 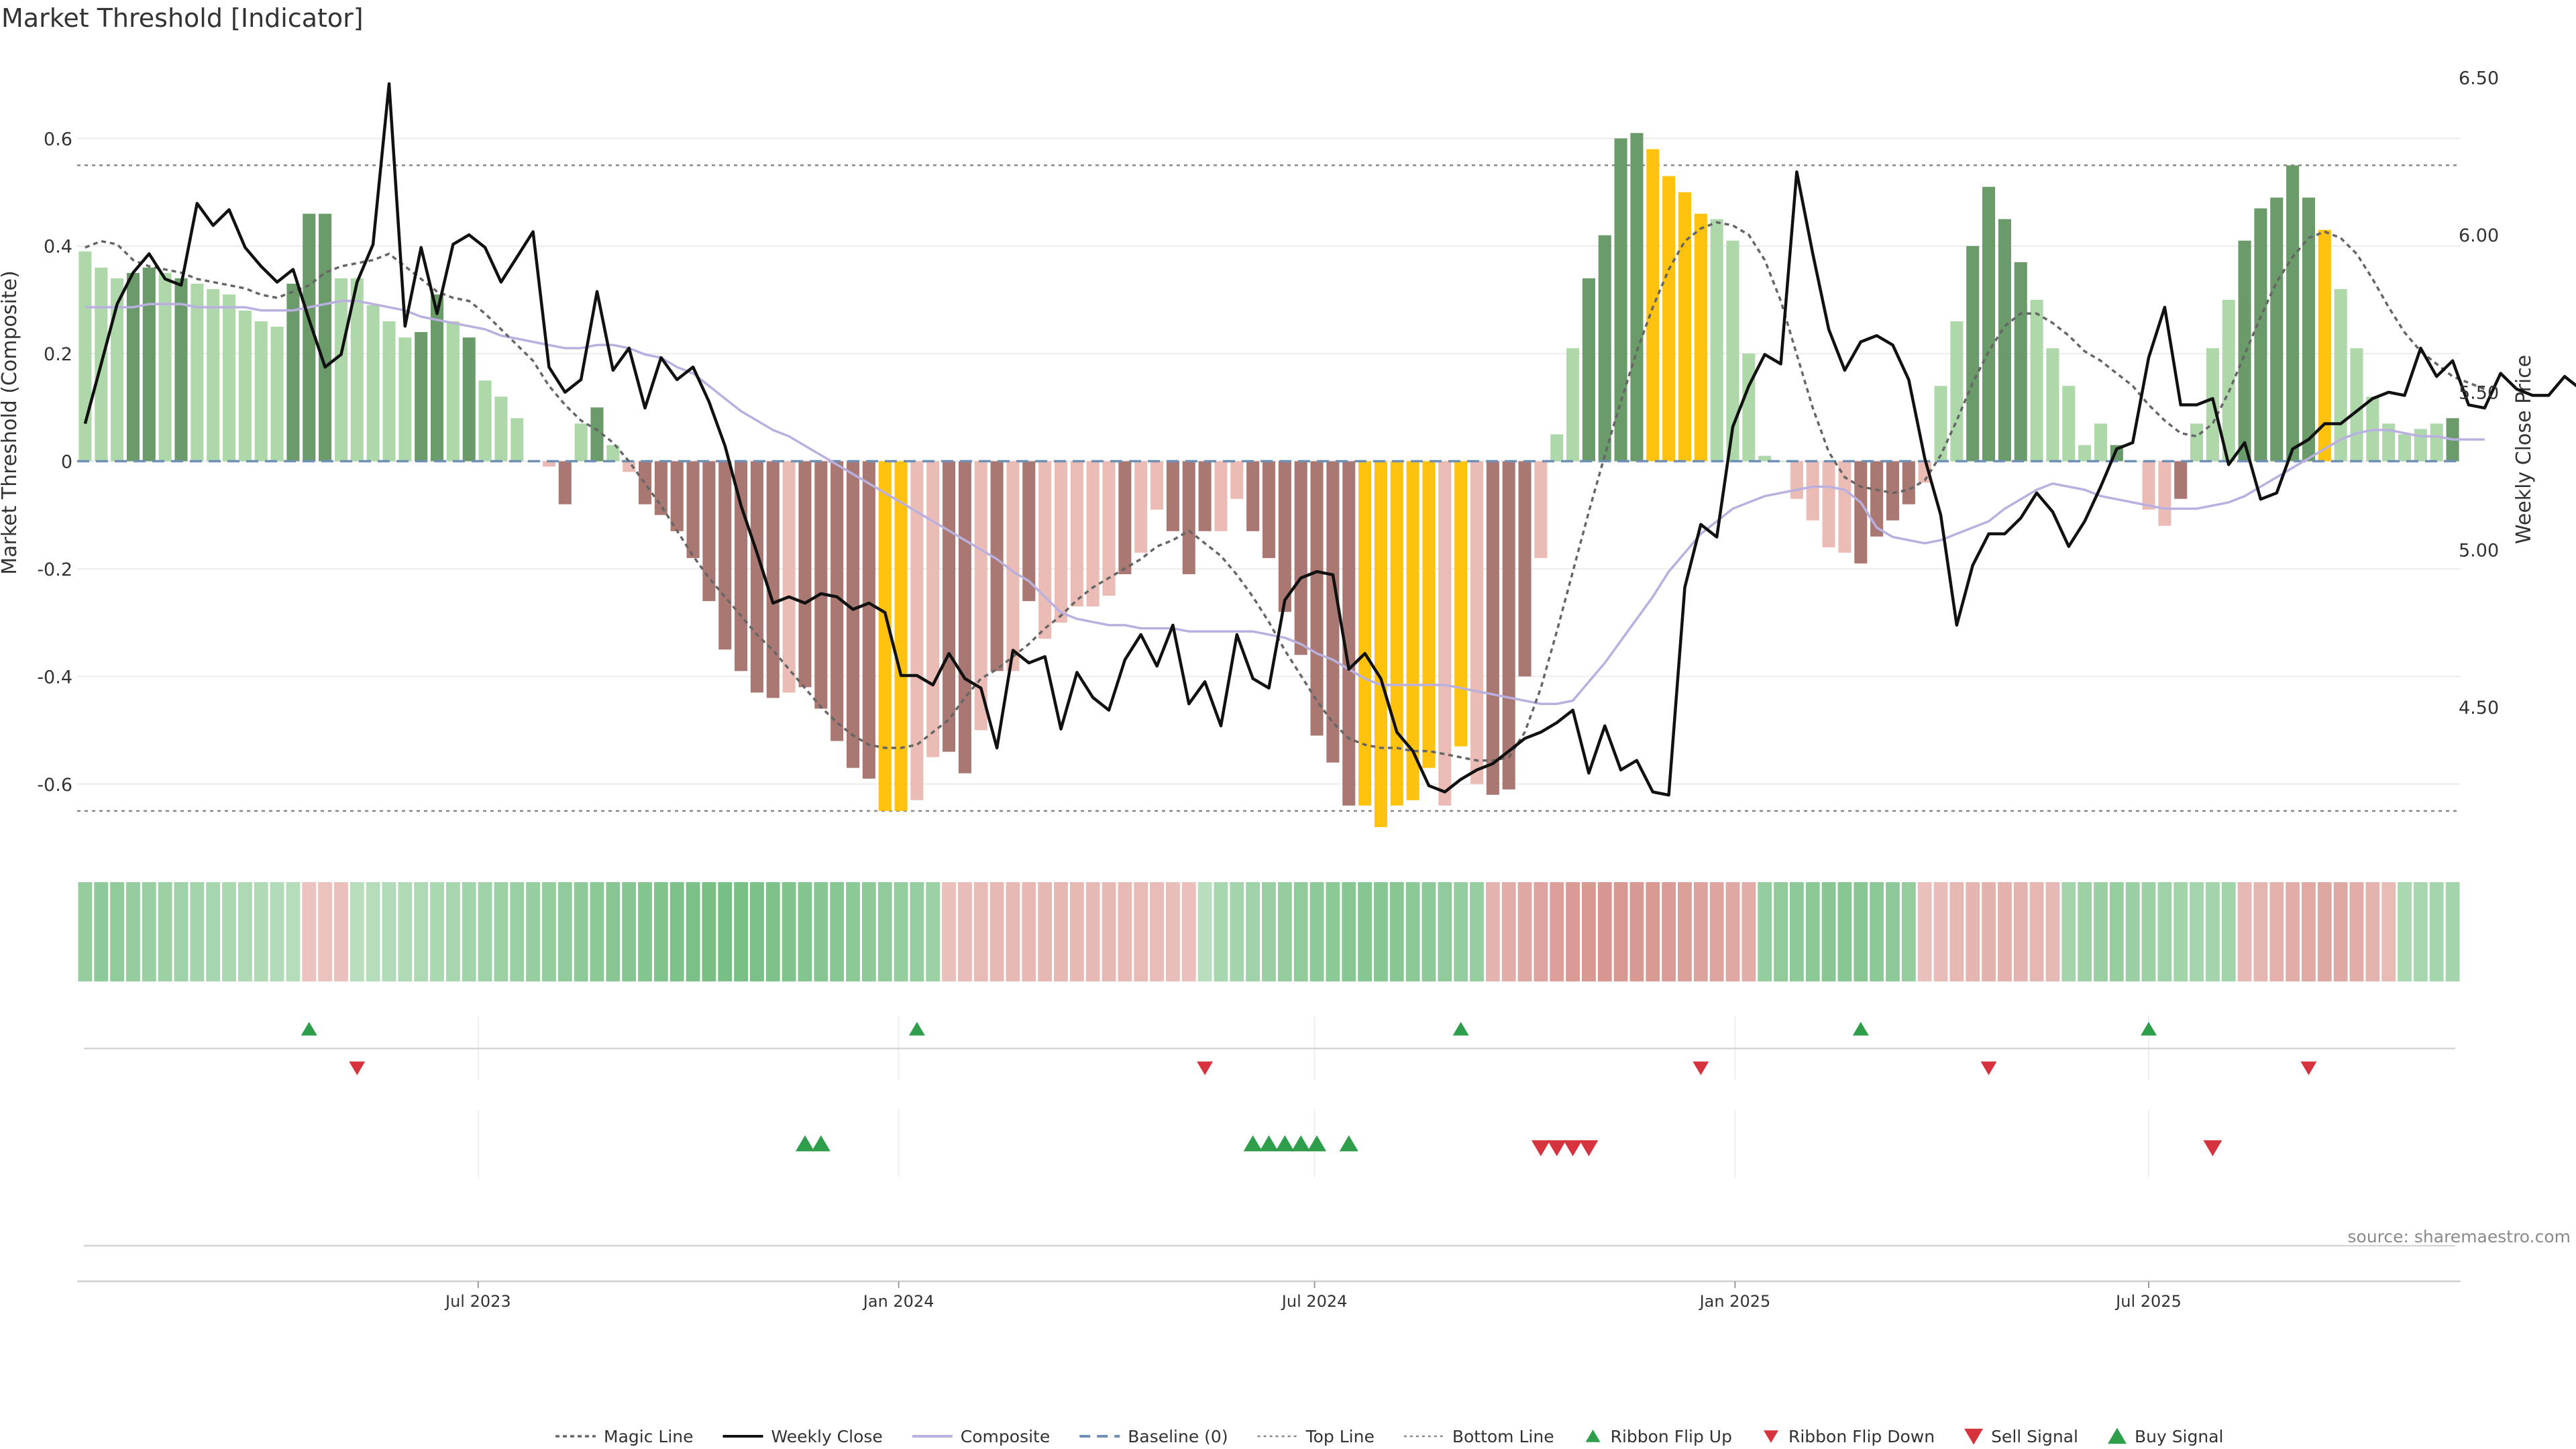 I want to click on x-tick-label: Jul 2023, so click(x=477, y=1301).